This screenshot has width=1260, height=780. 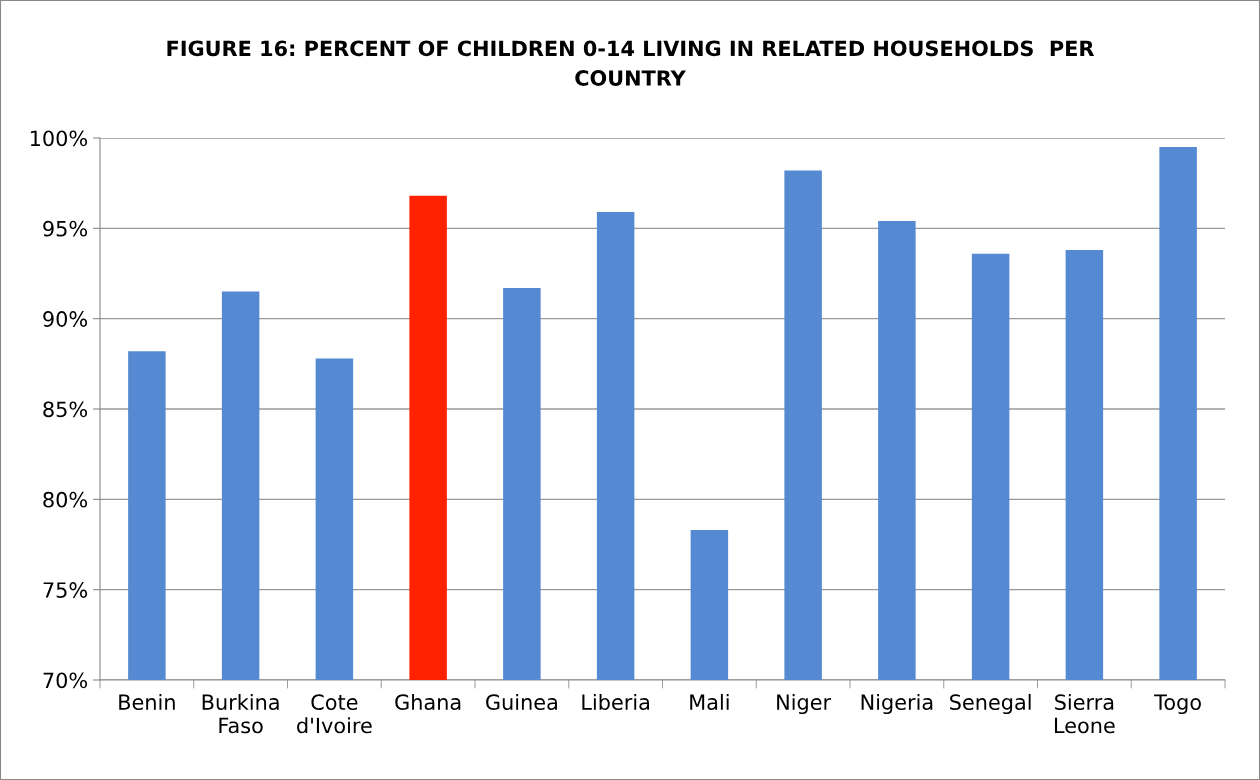 I want to click on x-tick-label: Benin, so click(x=147, y=702).